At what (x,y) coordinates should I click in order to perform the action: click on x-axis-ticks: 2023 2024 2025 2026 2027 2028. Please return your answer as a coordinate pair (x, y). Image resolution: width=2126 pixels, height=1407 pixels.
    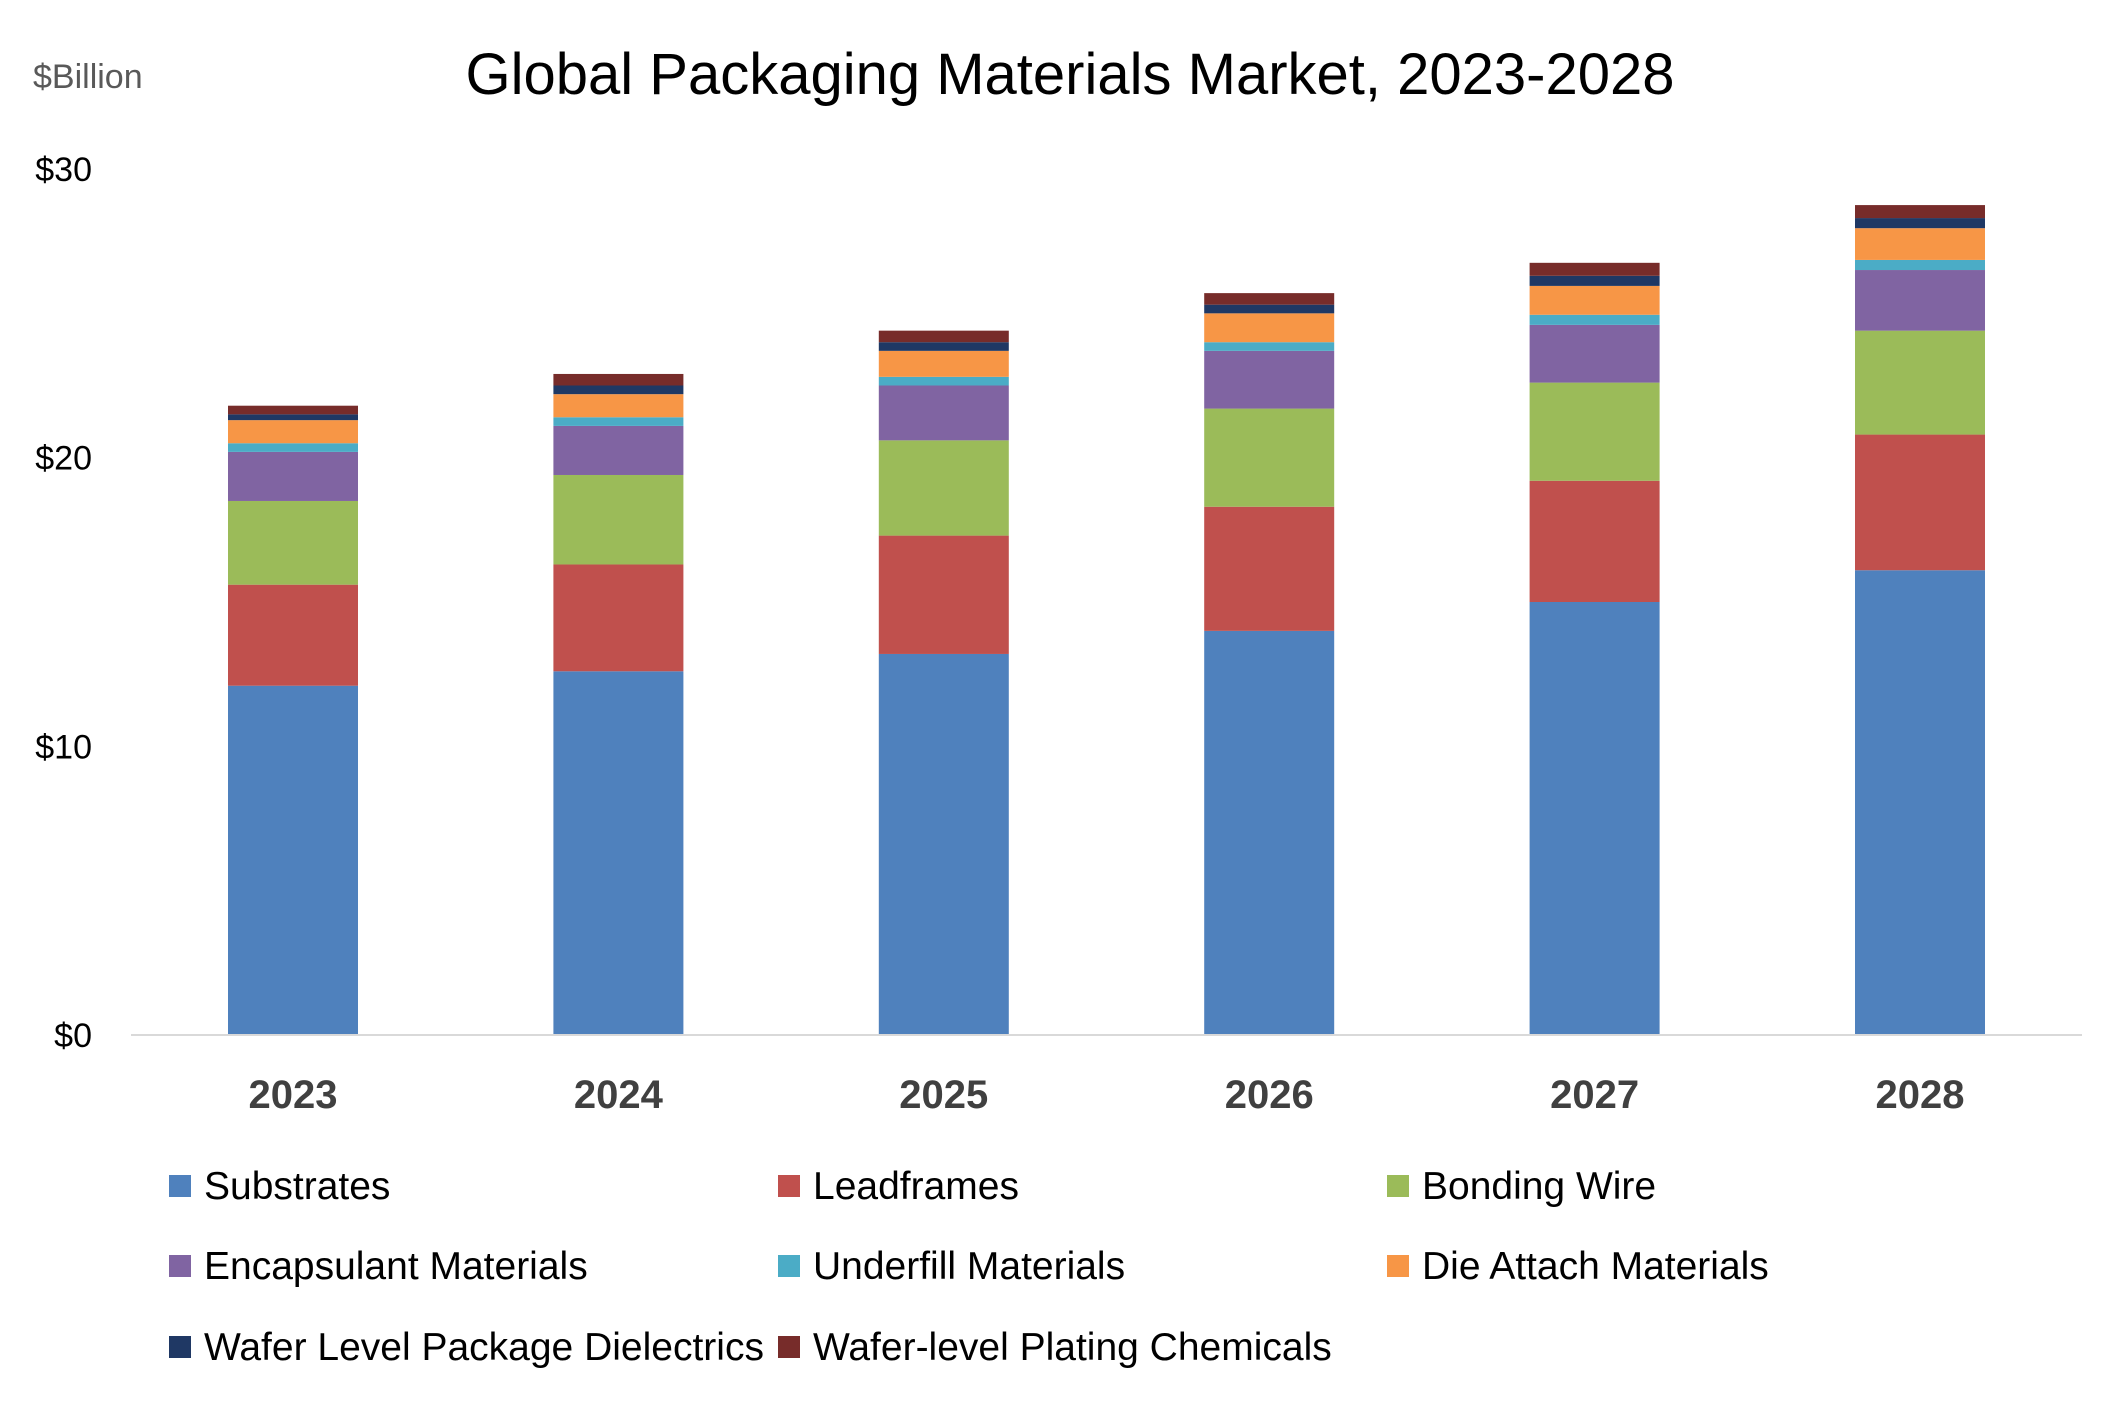
    Looking at the image, I should click on (1107, 1095).